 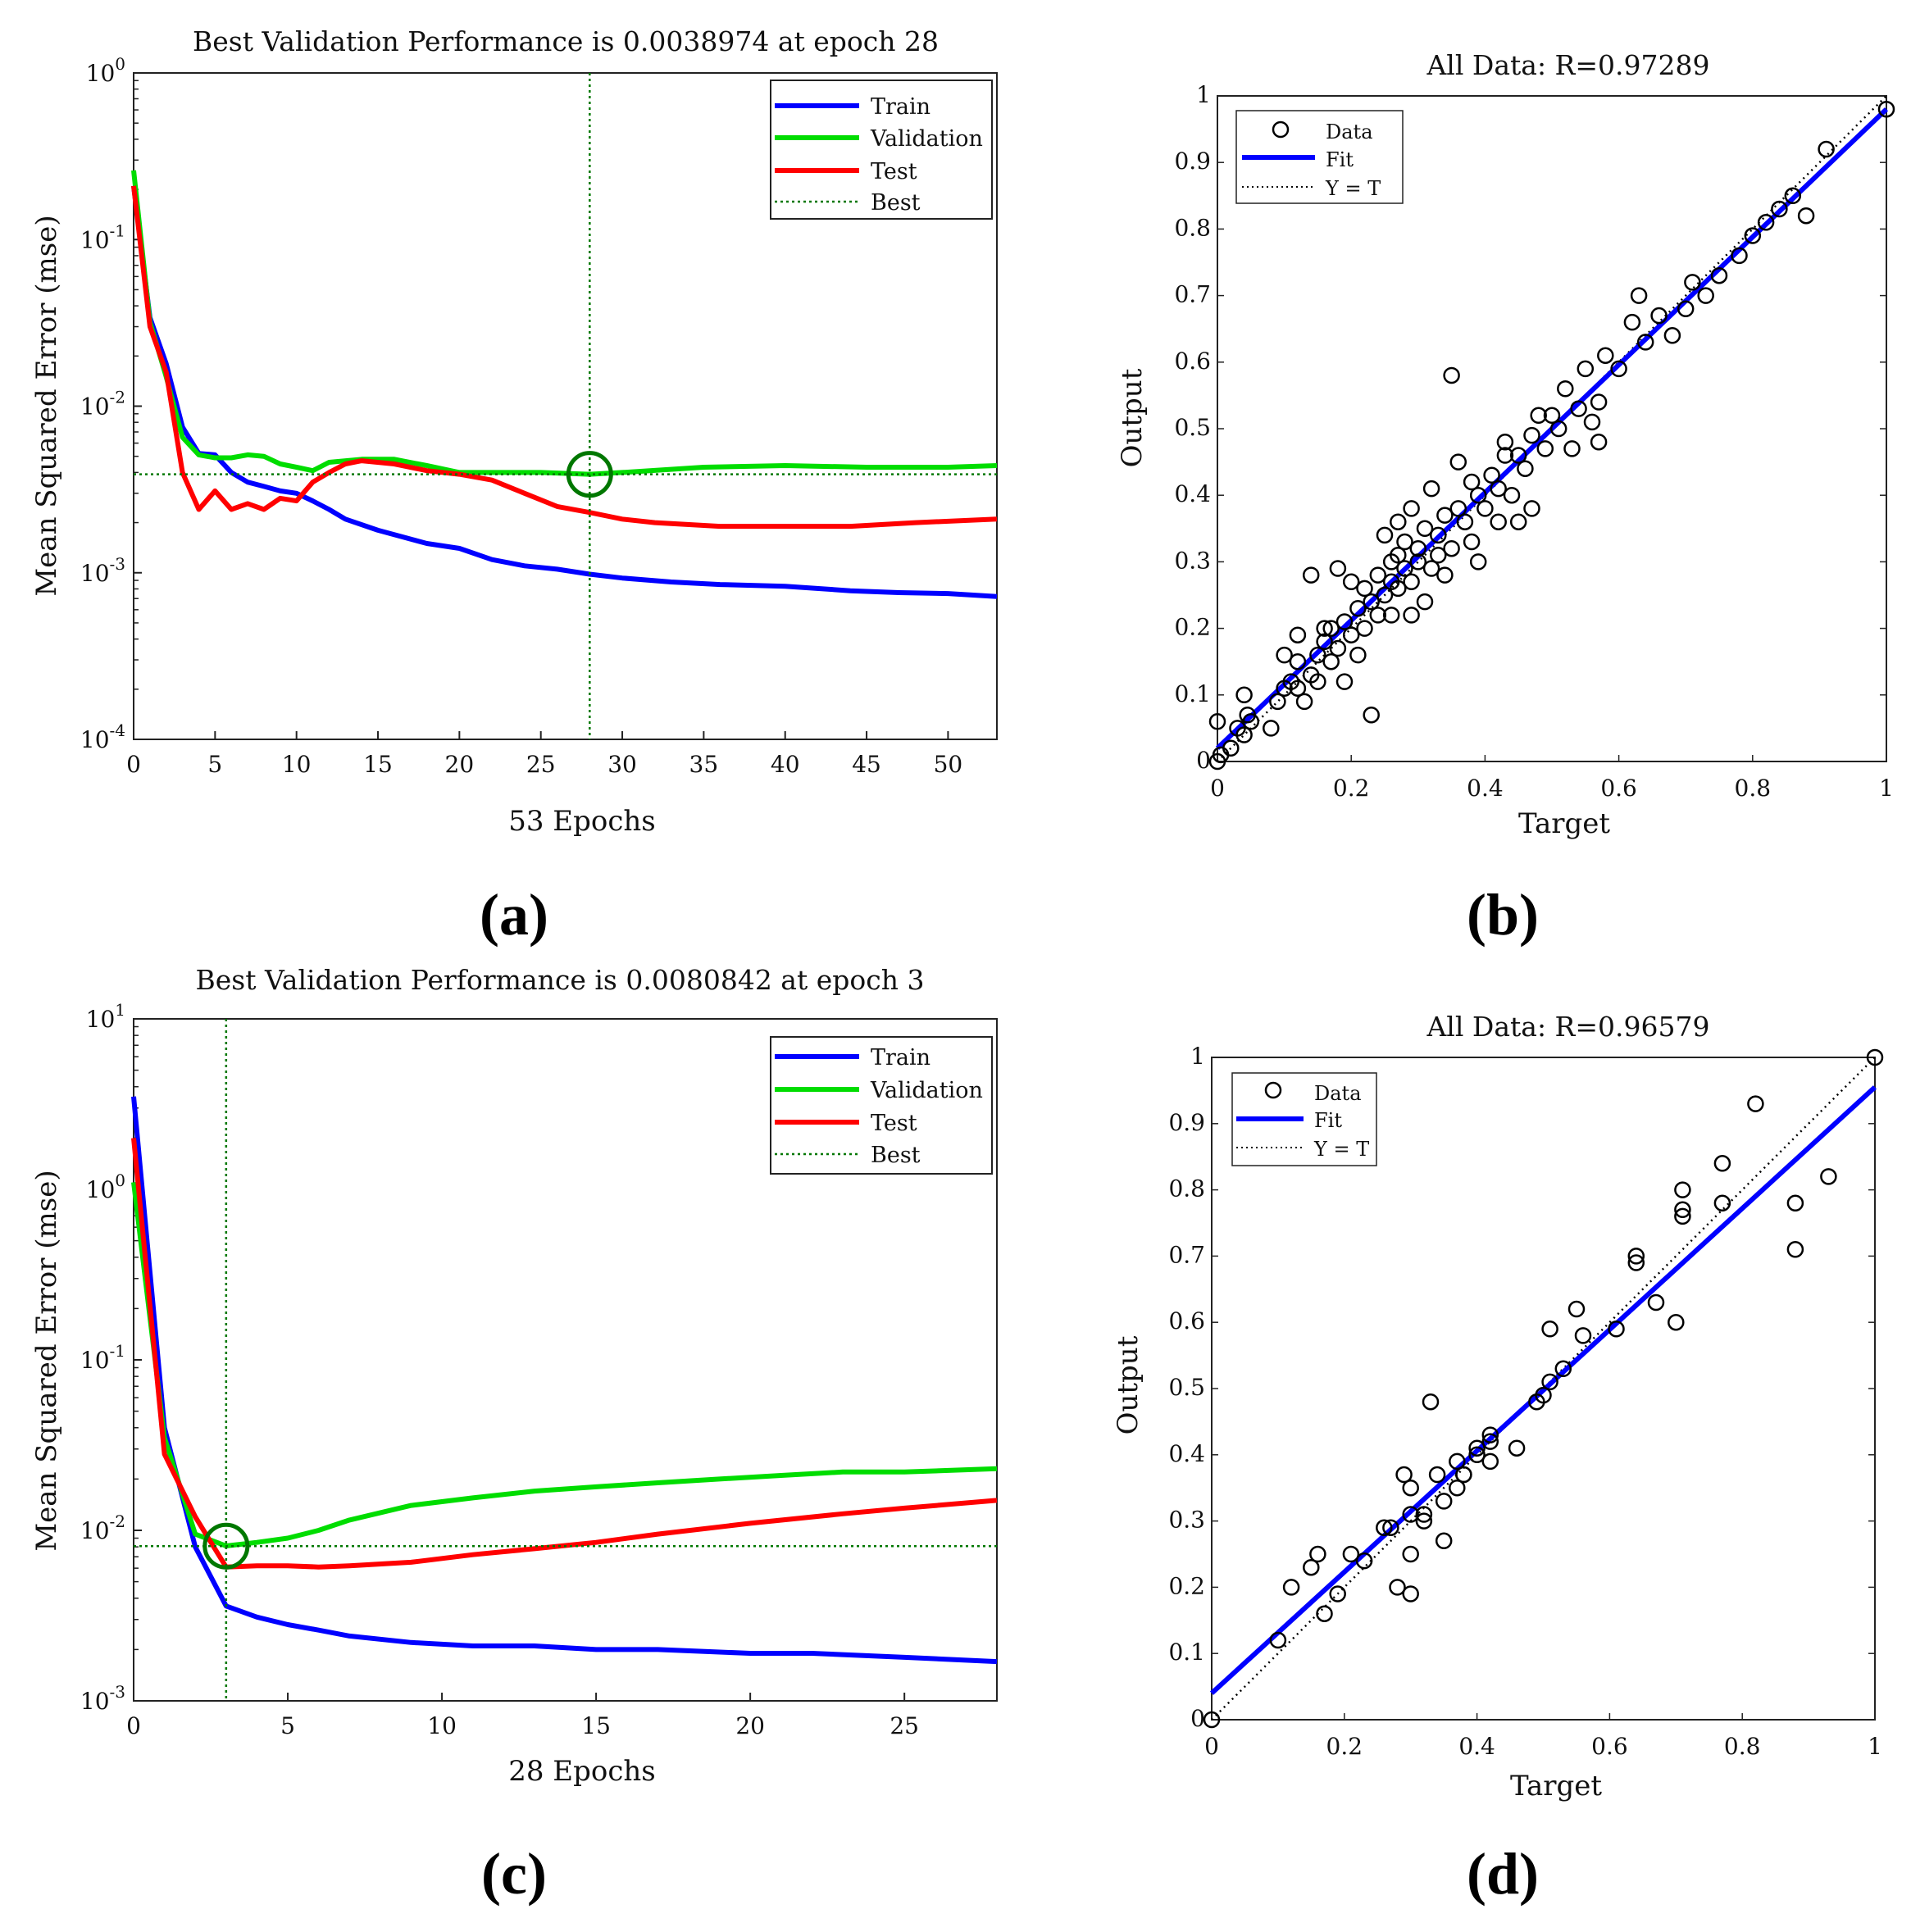 What do you see at coordinates (1503, 915) in the screenshot?
I see `panel-label-b: (b)` at bounding box center [1503, 915].